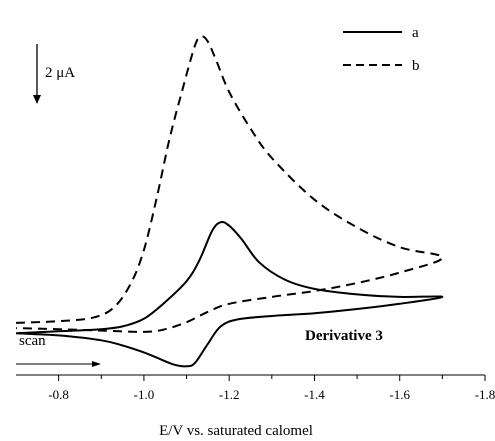 This screenshot has height=441, width=495. What do you see at coordinates (144, 394) in the screenshot?
I see `x-tick-label: -1.0` at bounding box center [144, 394].